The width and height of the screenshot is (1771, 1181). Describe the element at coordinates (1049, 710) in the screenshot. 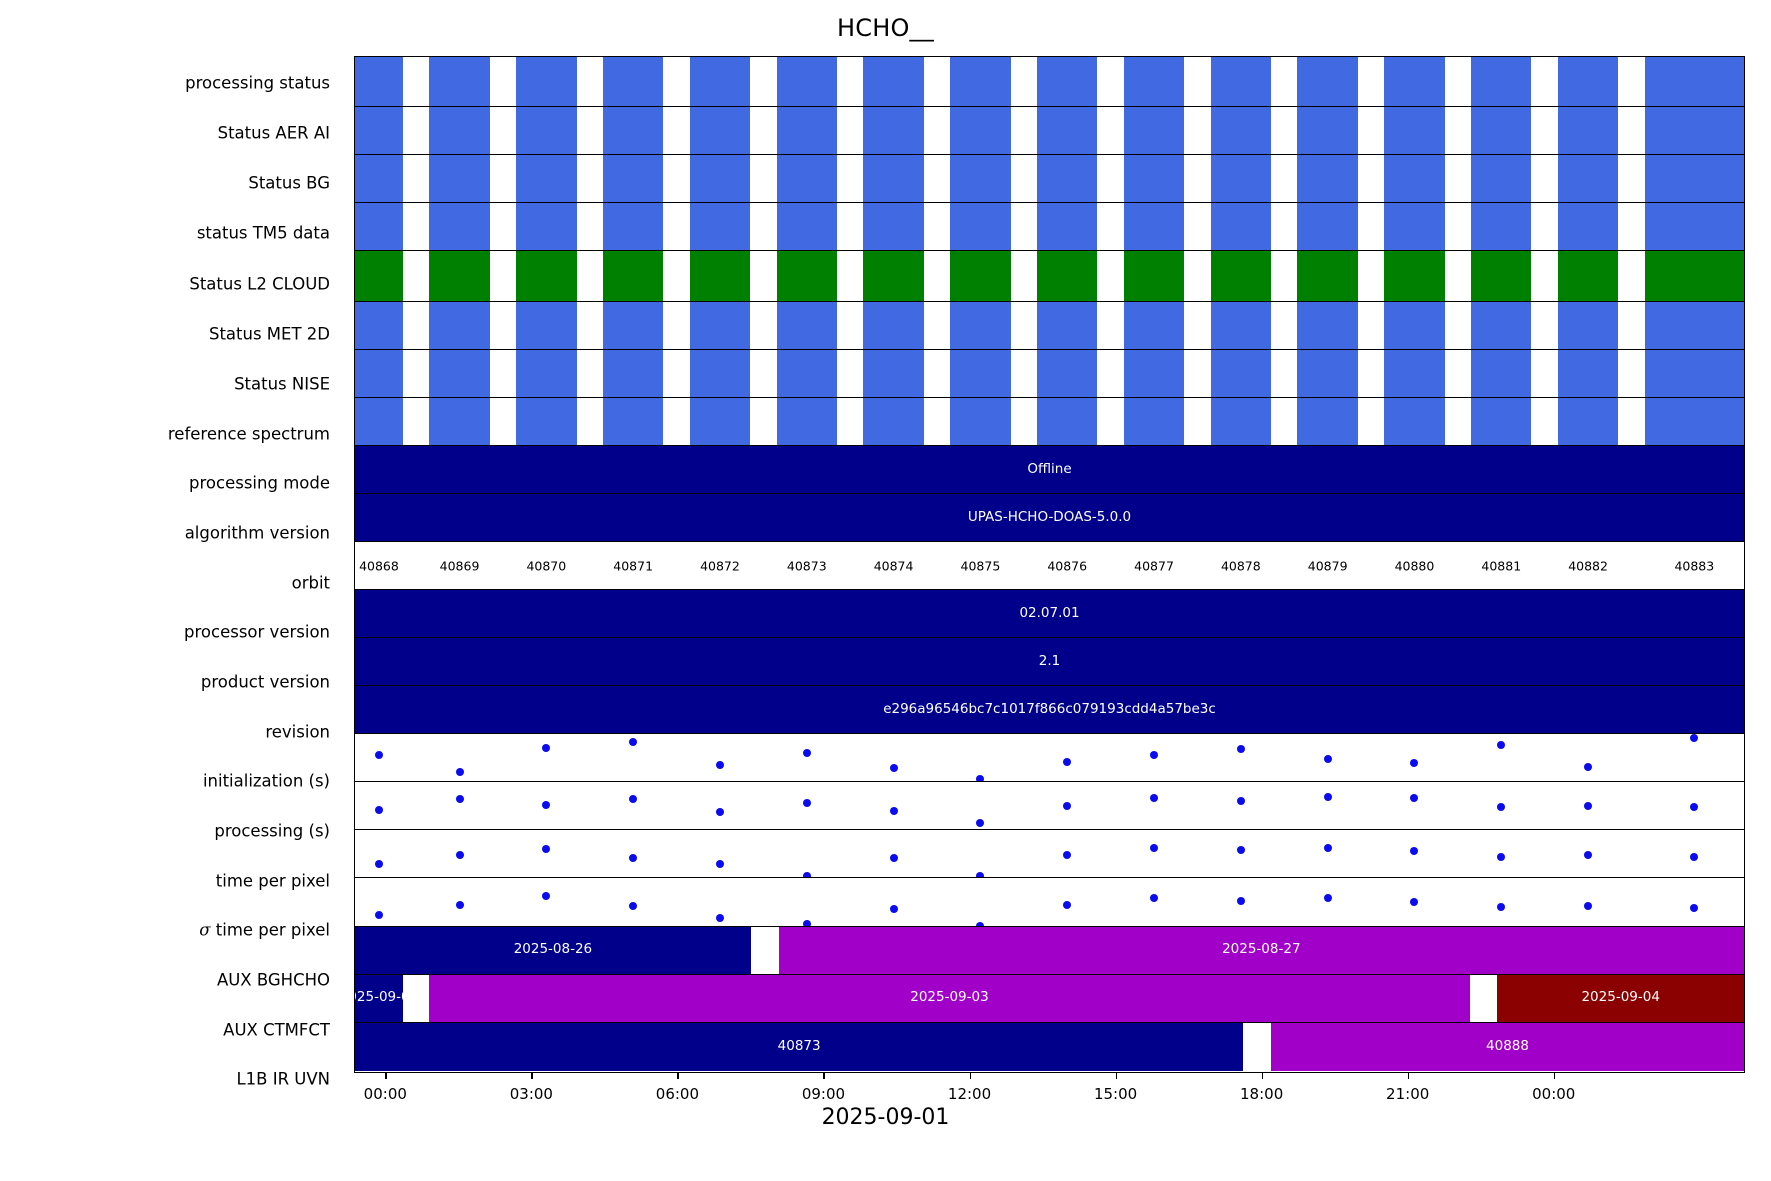

I see `revision-bar: e296a96546bc7c1017f866c079193cdd4a57be3c` at that location.